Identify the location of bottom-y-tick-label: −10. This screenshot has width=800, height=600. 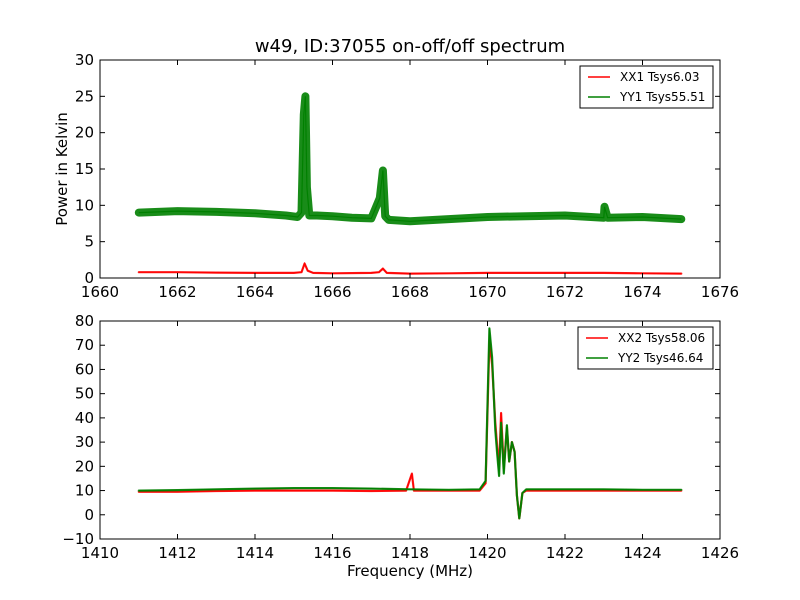
(78, 539).